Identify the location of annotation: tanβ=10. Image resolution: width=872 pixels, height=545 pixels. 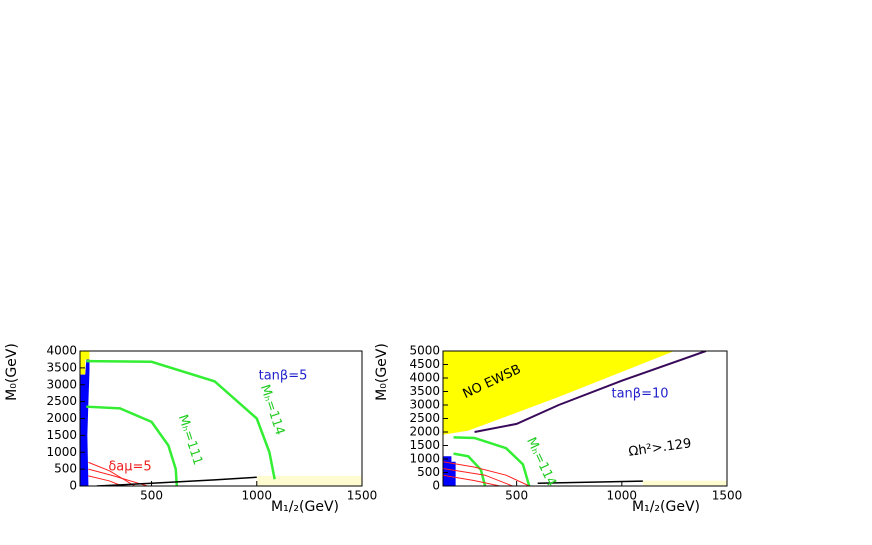
(639, 394).